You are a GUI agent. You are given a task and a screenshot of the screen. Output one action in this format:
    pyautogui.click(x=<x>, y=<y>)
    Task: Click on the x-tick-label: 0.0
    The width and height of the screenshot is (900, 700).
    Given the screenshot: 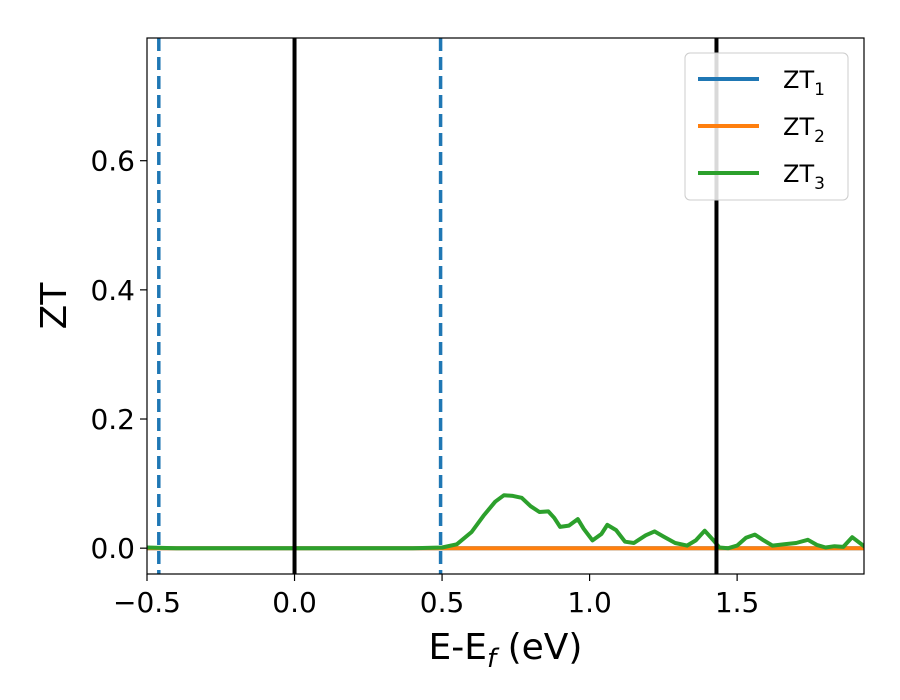 What is the action you would take?
    pyautogui.click(x=294, y=602)
    